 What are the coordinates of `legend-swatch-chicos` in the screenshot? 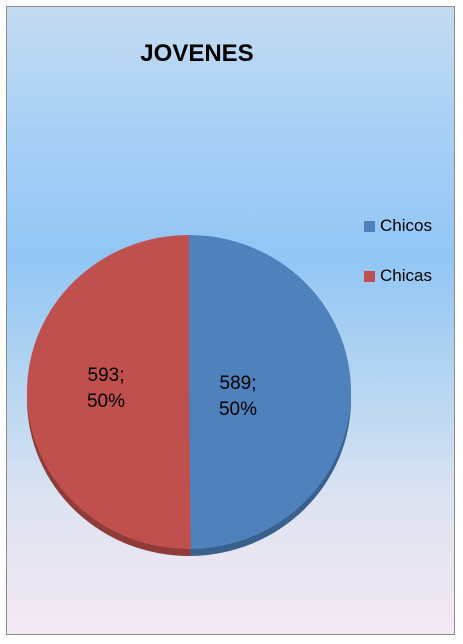 It's located at (369, 226).